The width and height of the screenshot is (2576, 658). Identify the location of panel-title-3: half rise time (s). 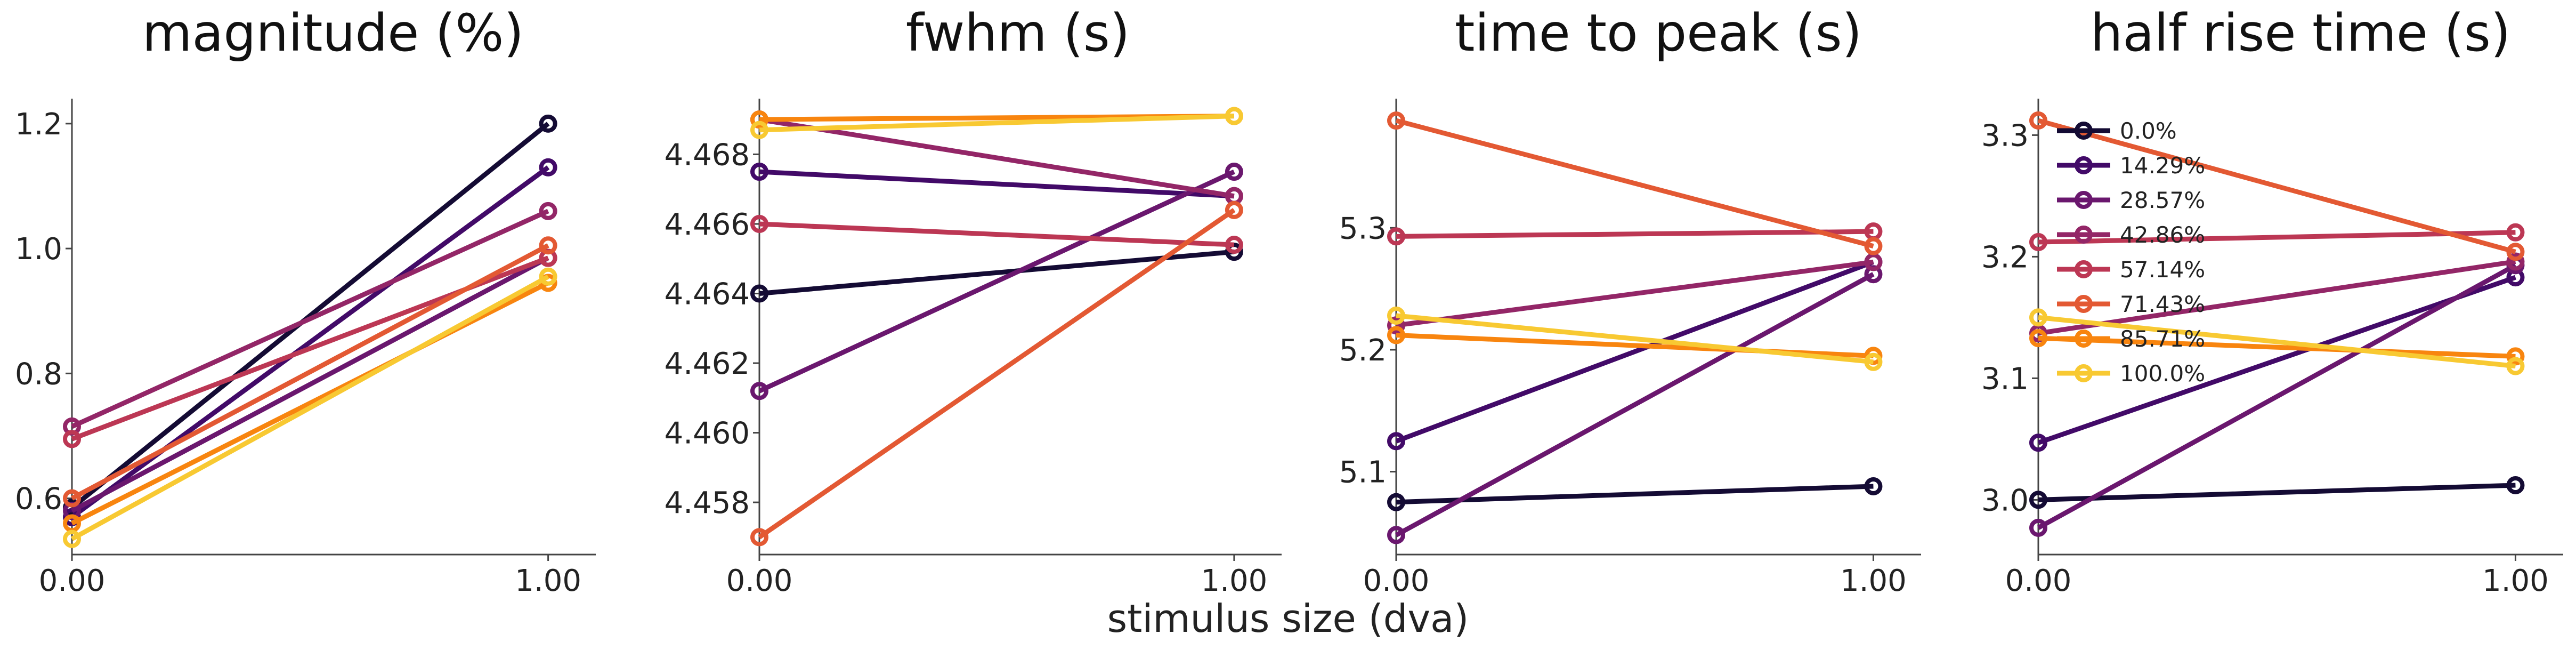
(2301, 33).